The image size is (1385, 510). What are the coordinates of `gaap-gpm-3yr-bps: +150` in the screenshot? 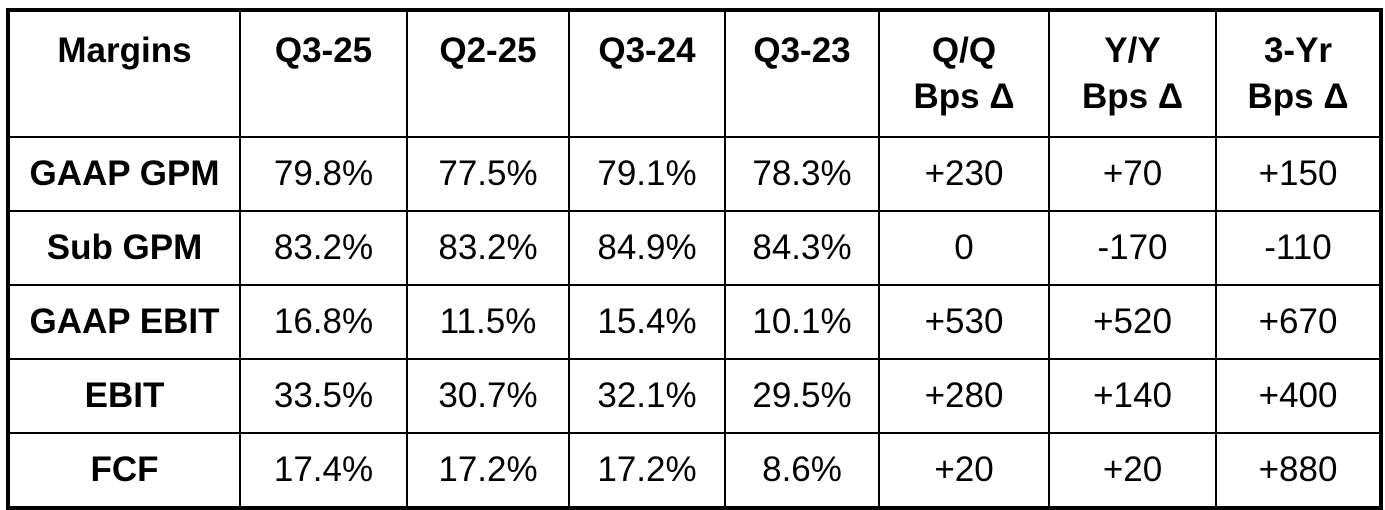 It's located at (1298, 174).